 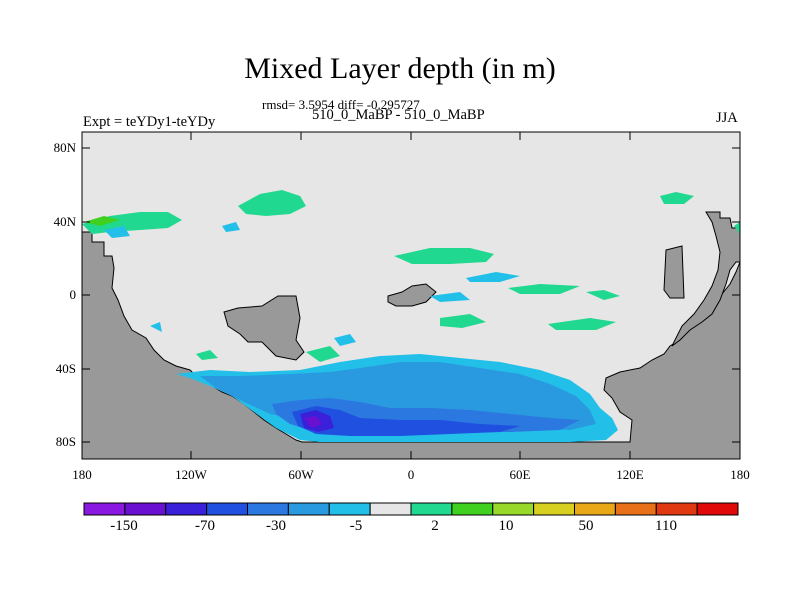 What do you see at coordinates (64, 221) in the screenshot?
I see `lat-tick-label: 40N` at bounding box center [64, 221].